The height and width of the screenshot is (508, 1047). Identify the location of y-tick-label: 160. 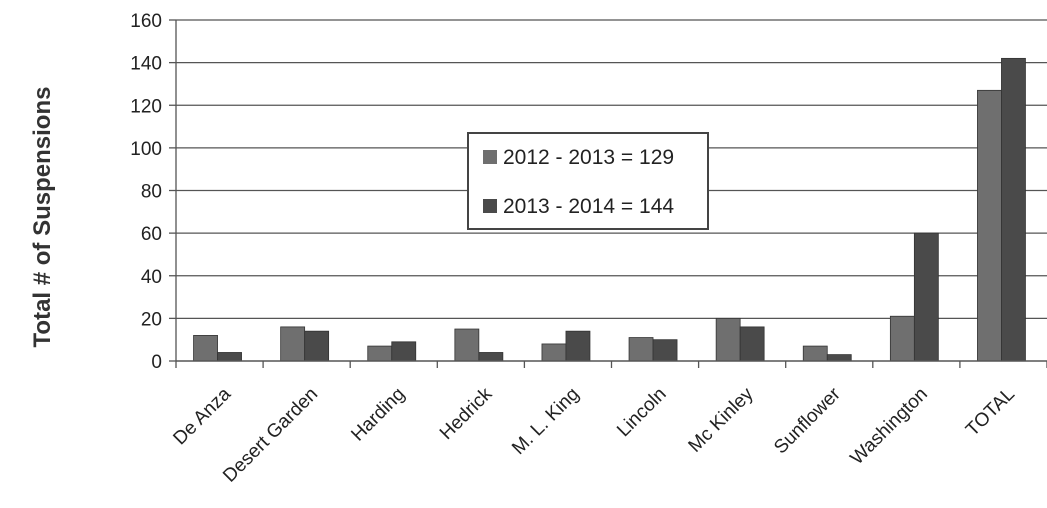
(146, 21).